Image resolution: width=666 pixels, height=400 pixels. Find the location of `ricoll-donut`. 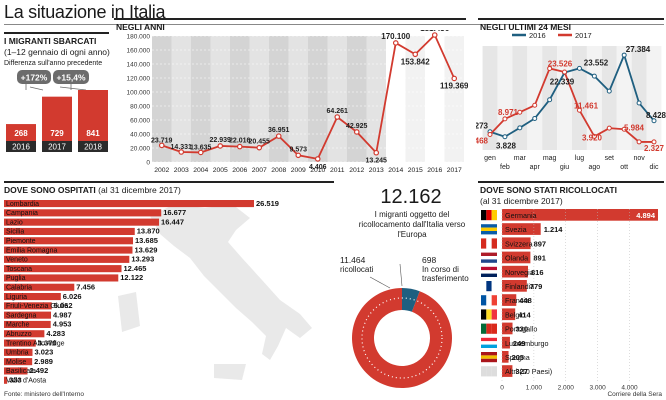

ricoll-donut is located at coordinates (402, 325).